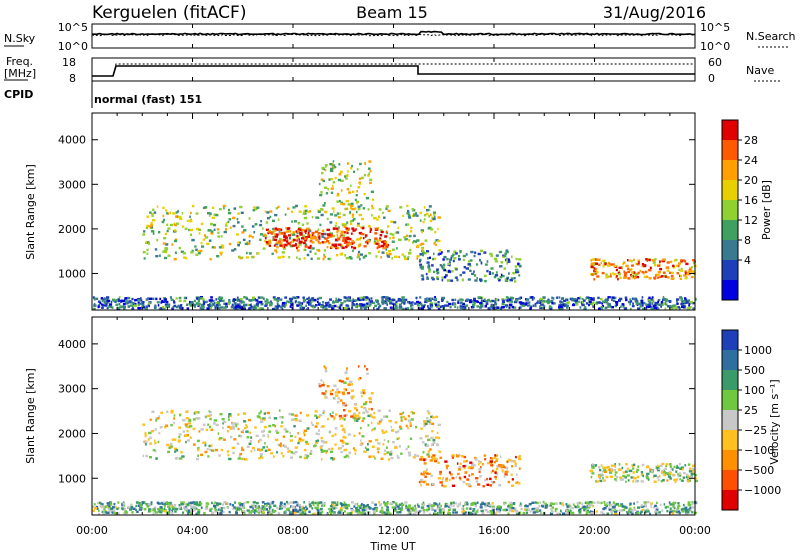  I want to click on echo-cell-2009, so click(690, 307).